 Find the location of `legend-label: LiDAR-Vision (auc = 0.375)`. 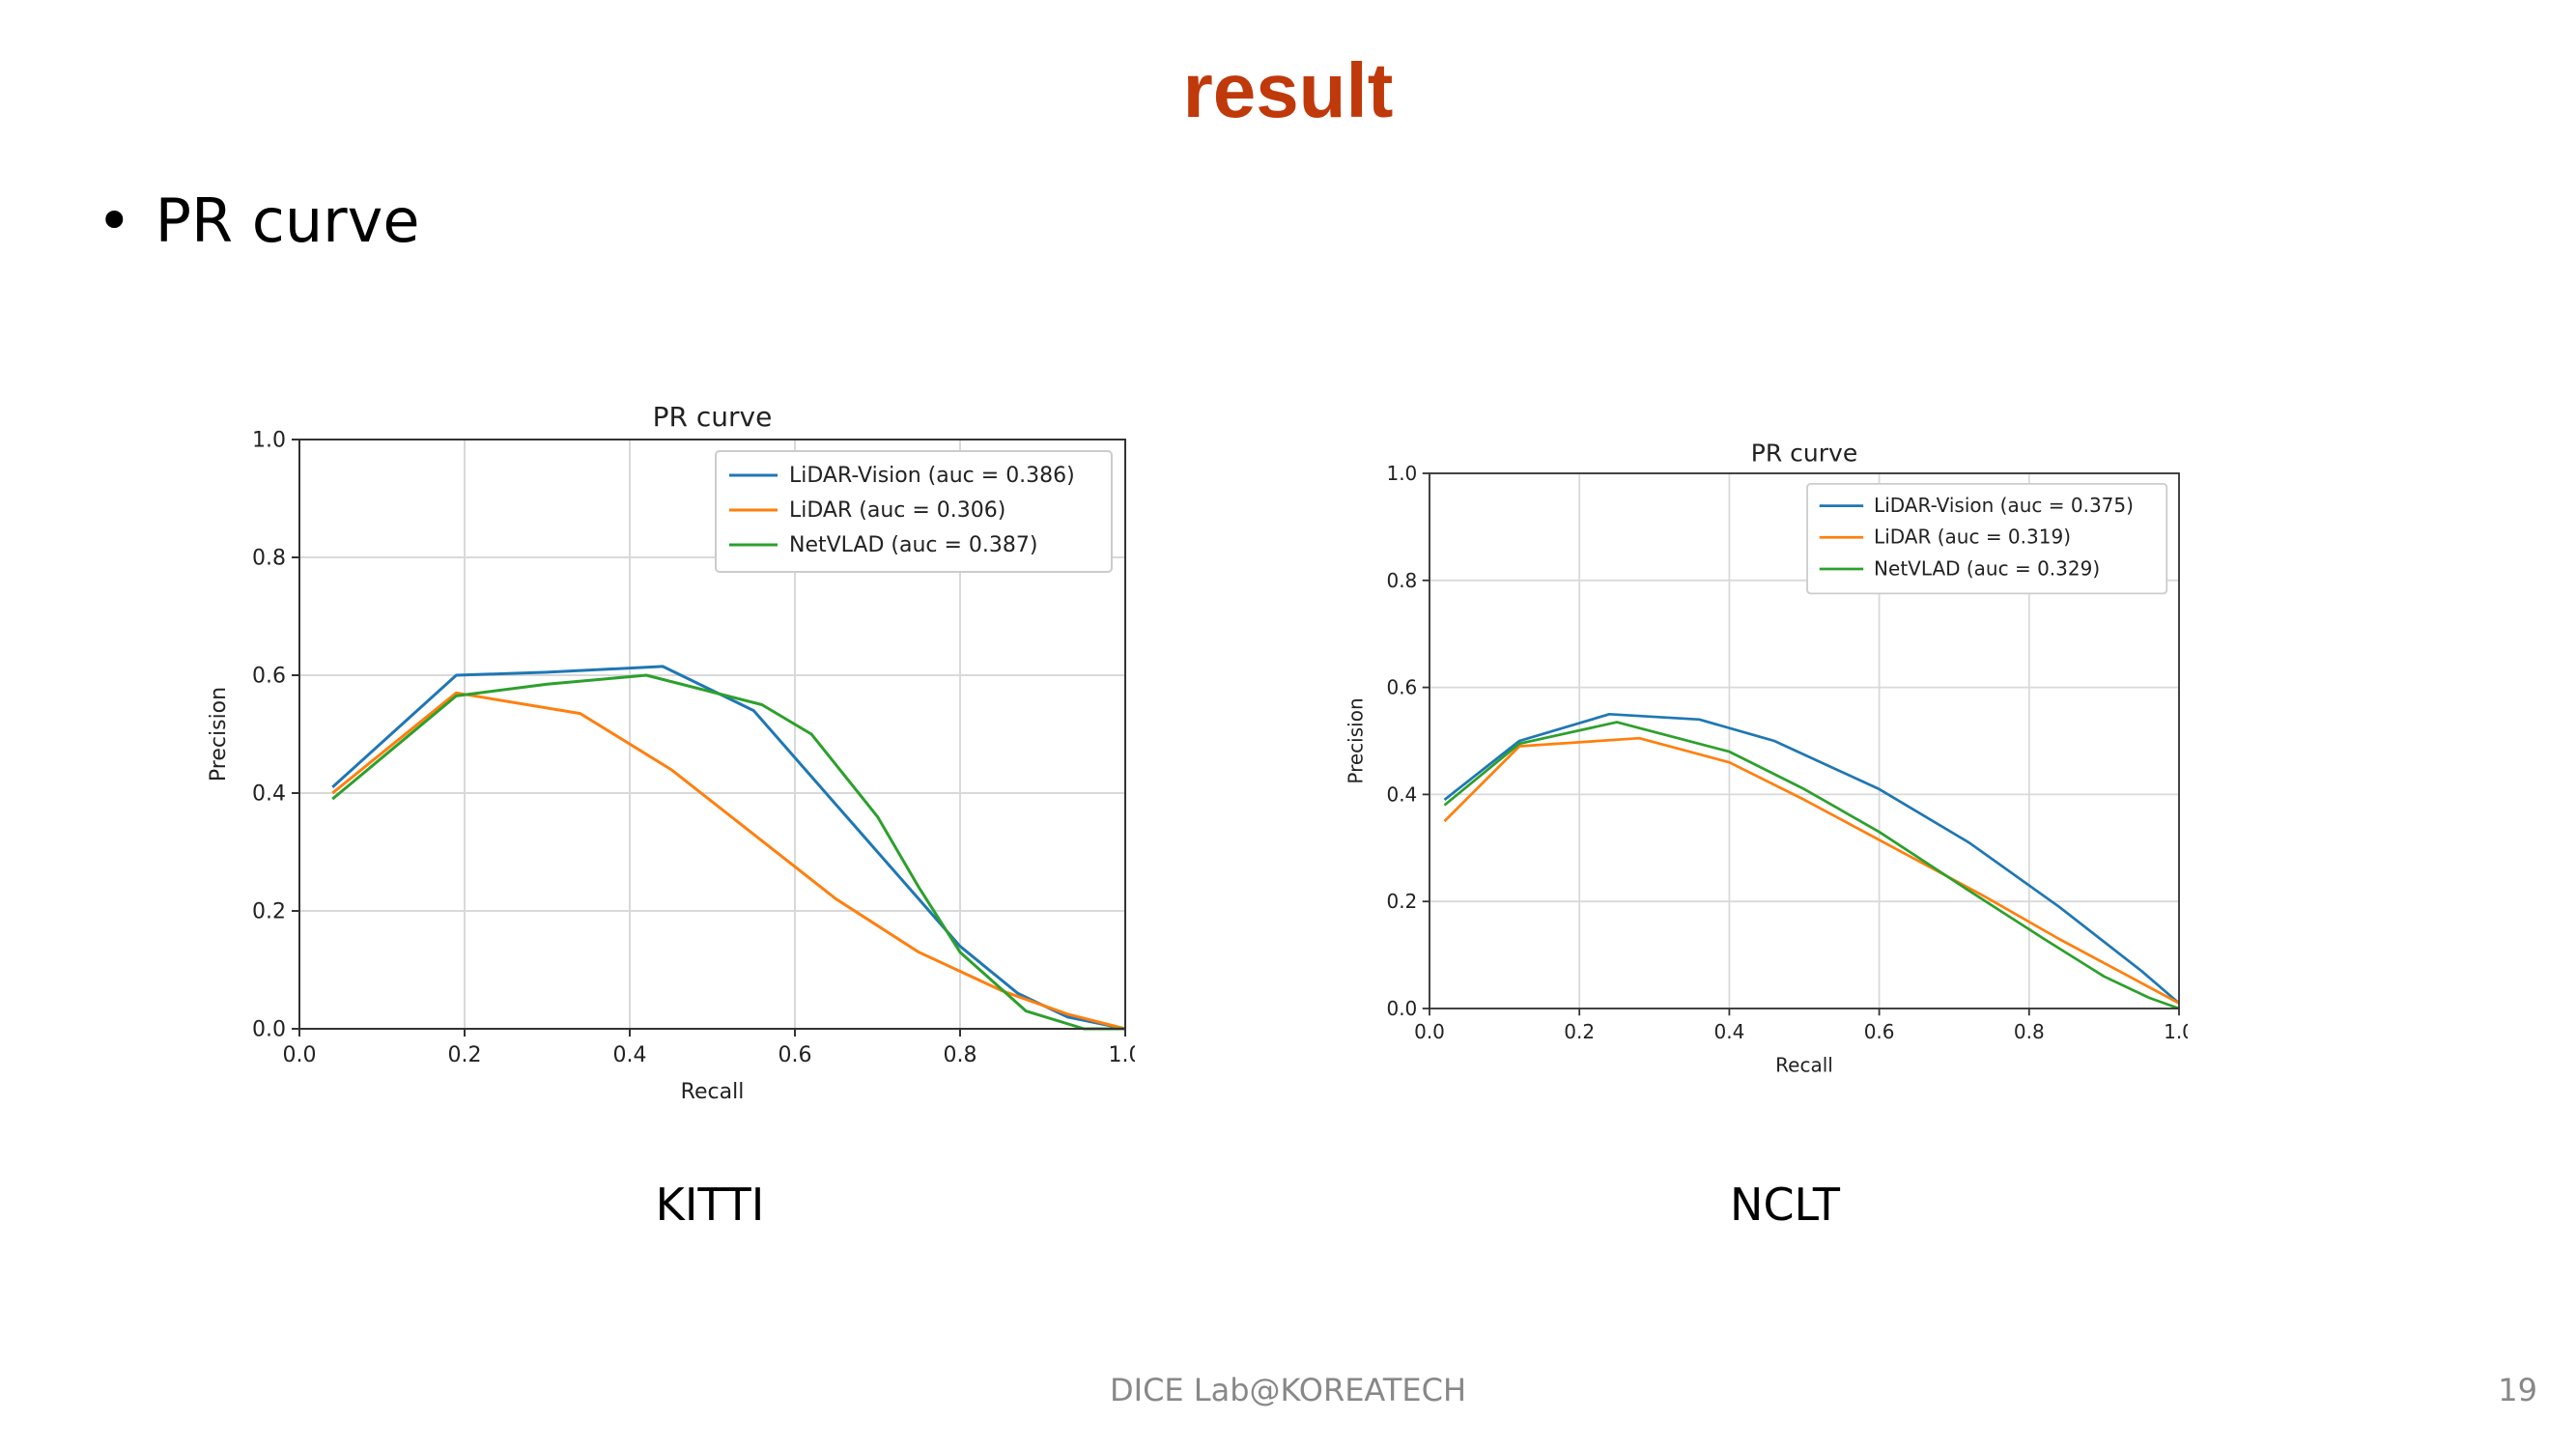

legend-label: LiDAR-Vision (auc = 0.375) is located at coordinates (2004, 505).